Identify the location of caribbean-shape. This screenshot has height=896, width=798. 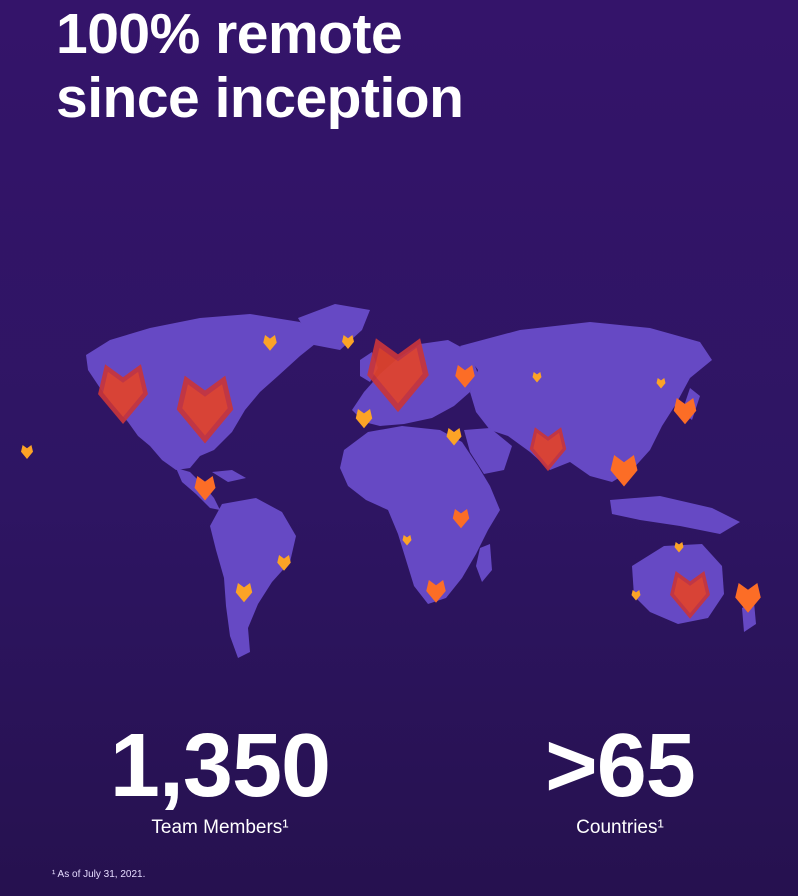
(229, 476).